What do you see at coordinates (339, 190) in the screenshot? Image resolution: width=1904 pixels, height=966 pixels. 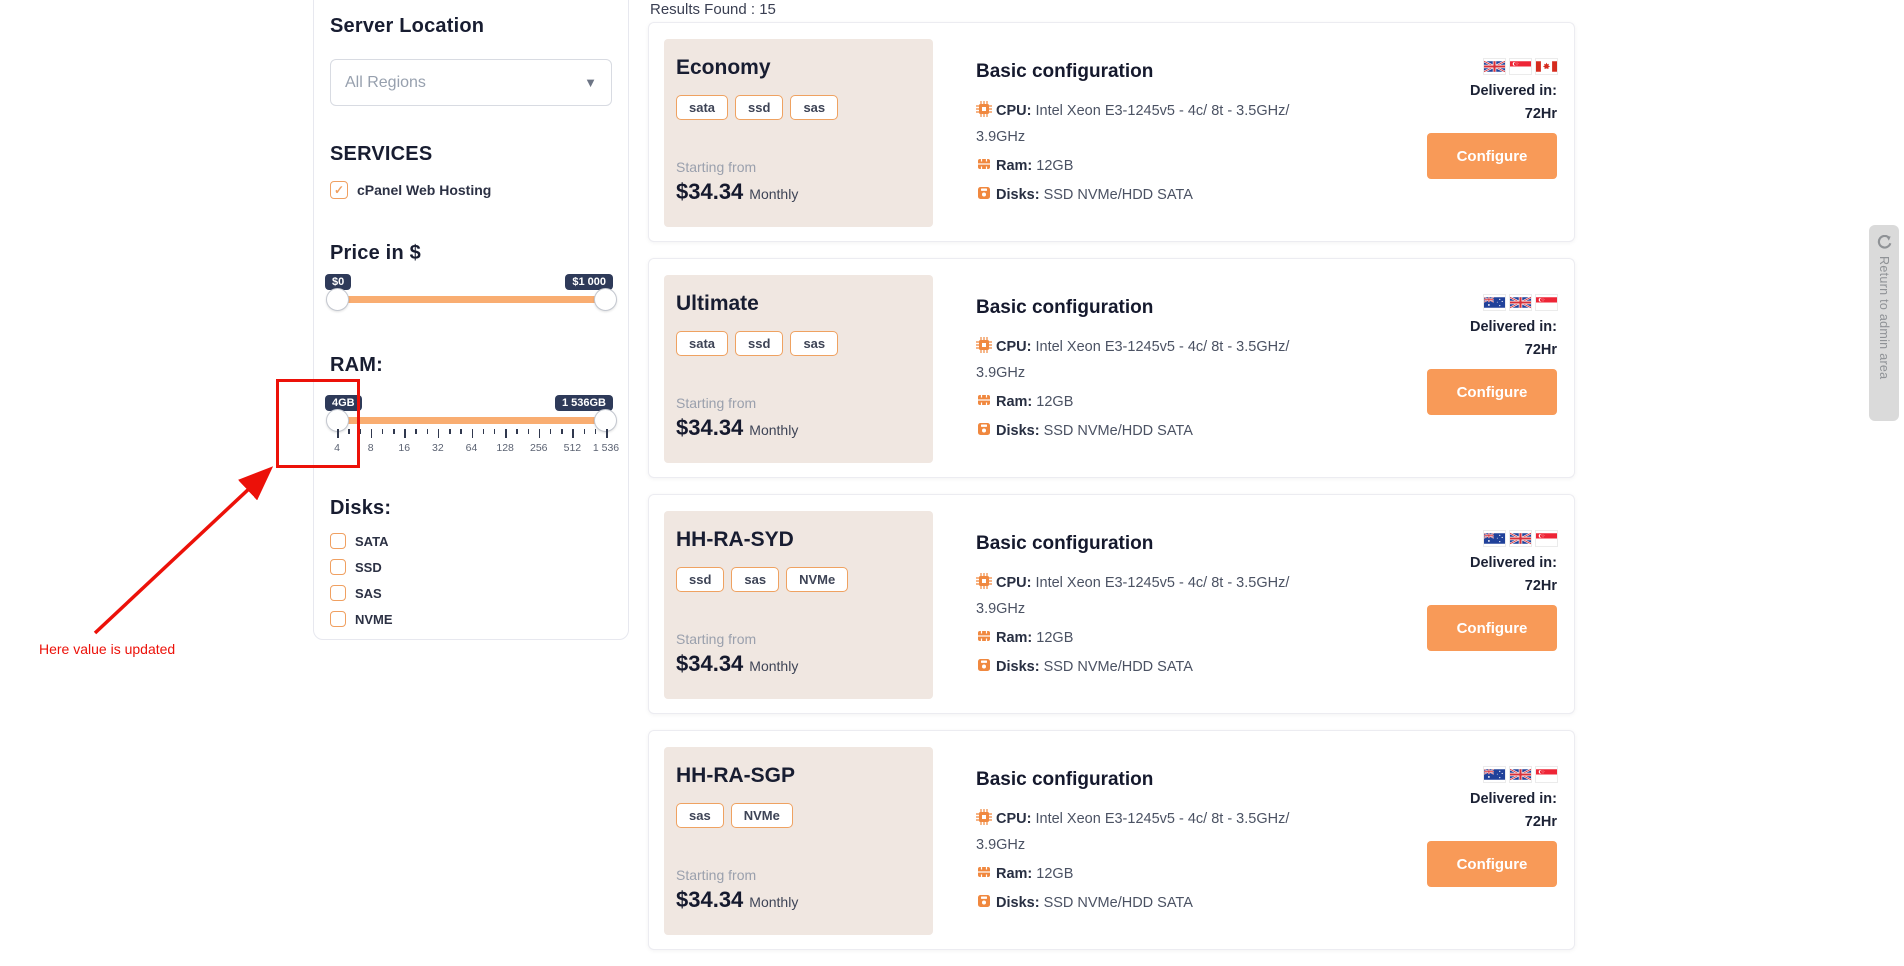 I see `checkbox-checked-icon: ✓` at bounding box center [339, 190].